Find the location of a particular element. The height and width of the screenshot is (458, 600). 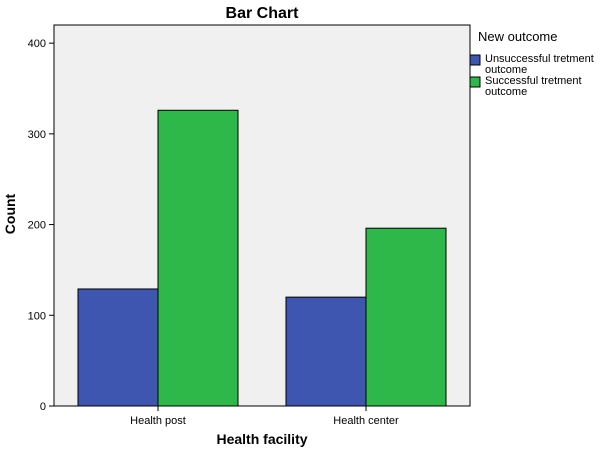

chart-title: Bar Chart is located at coordinates (263, 13).